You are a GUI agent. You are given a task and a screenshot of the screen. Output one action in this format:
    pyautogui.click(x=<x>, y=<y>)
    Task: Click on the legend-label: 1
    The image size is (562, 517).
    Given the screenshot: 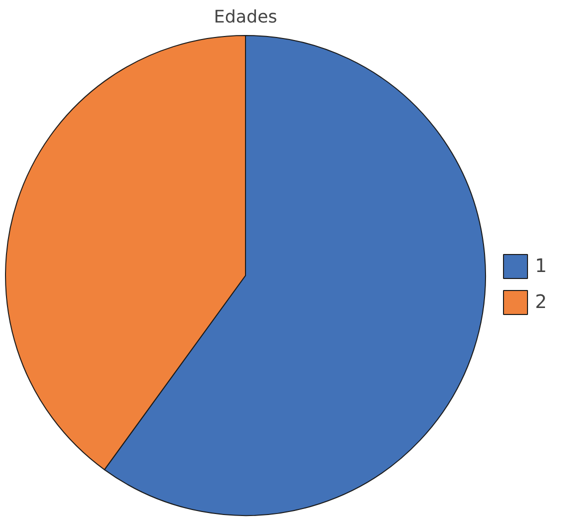 What is the action you would take?
    pyautogui.click(x=541, y=266)
    